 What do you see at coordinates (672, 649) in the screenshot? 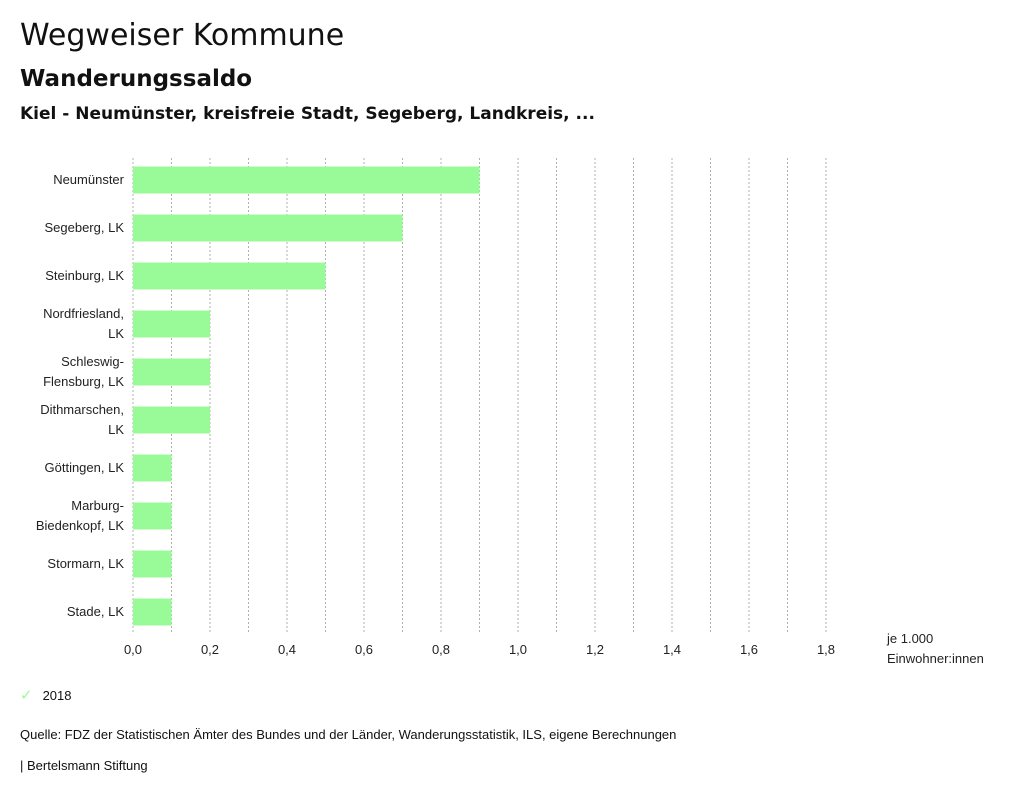
I see `x-tick-label: 1,4` at bounding box center [672, 649].